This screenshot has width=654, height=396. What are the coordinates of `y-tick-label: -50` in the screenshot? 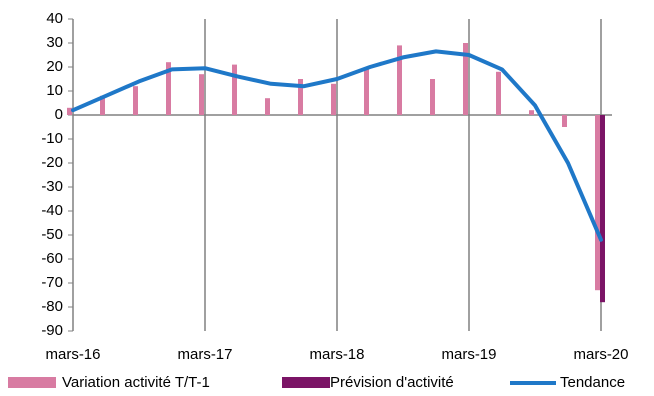 It's located at (52, 234).